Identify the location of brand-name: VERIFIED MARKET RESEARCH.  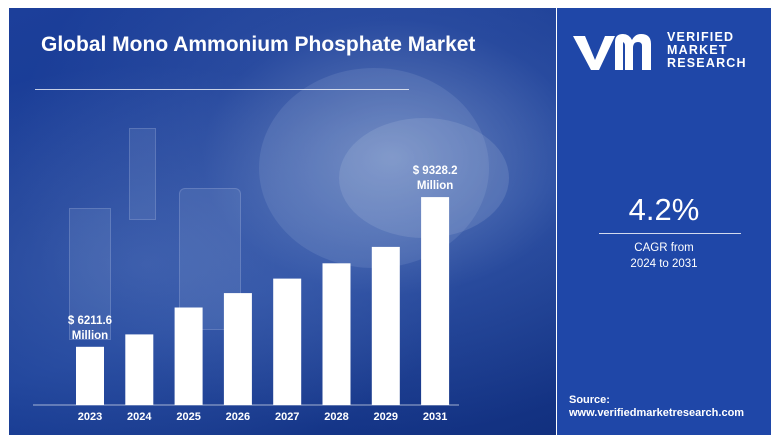
(707, 50).